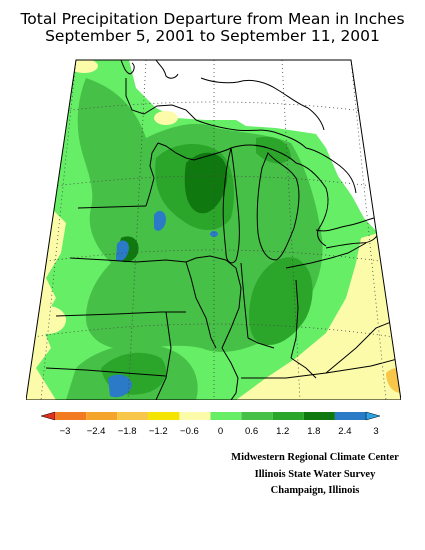  What do you see at coordinates (65, 431) in the screenshot?
I see `legend-tick-label: −3` at bounding box center [65, 431].